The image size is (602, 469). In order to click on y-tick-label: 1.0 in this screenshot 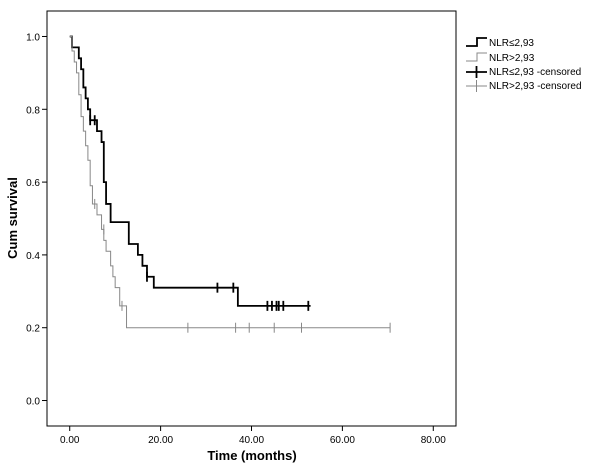, I will do `click(33, 37)`.